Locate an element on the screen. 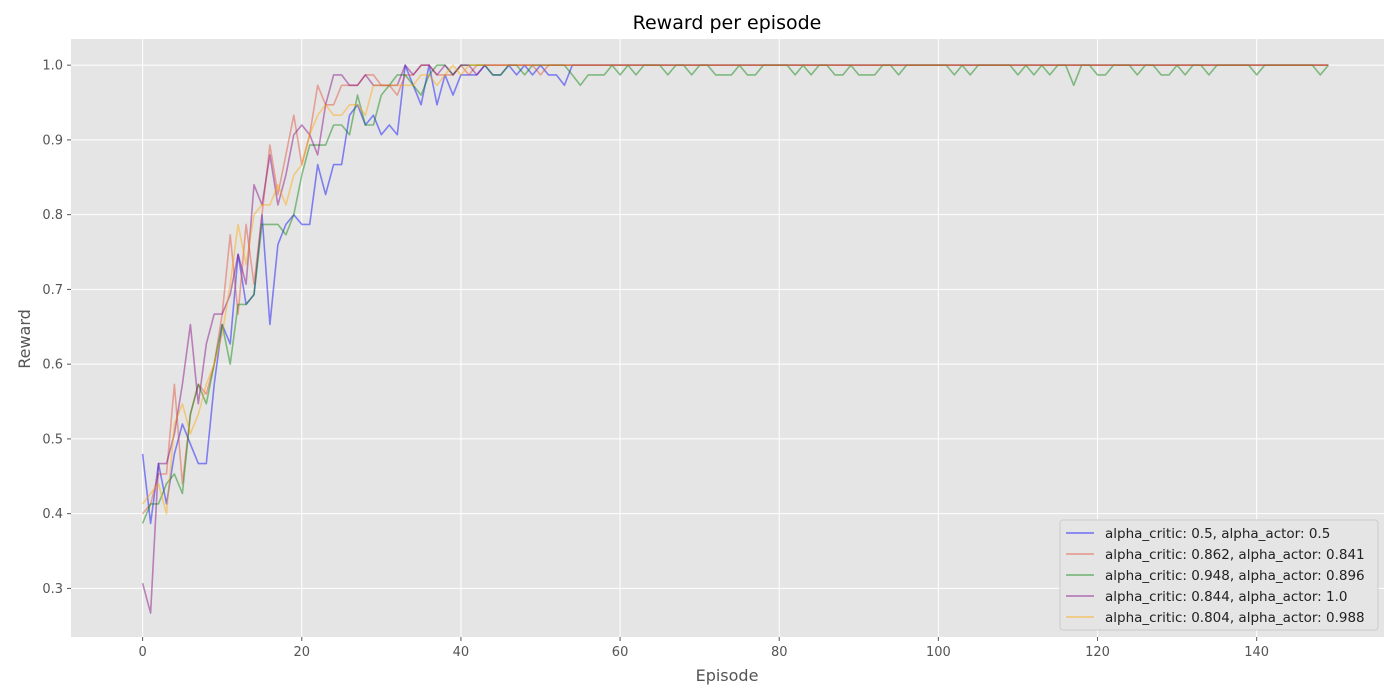  legend-label-4: alpha_critic: 0.844, alpha_actor: 1.0 is located at coordinates (1226, 597).